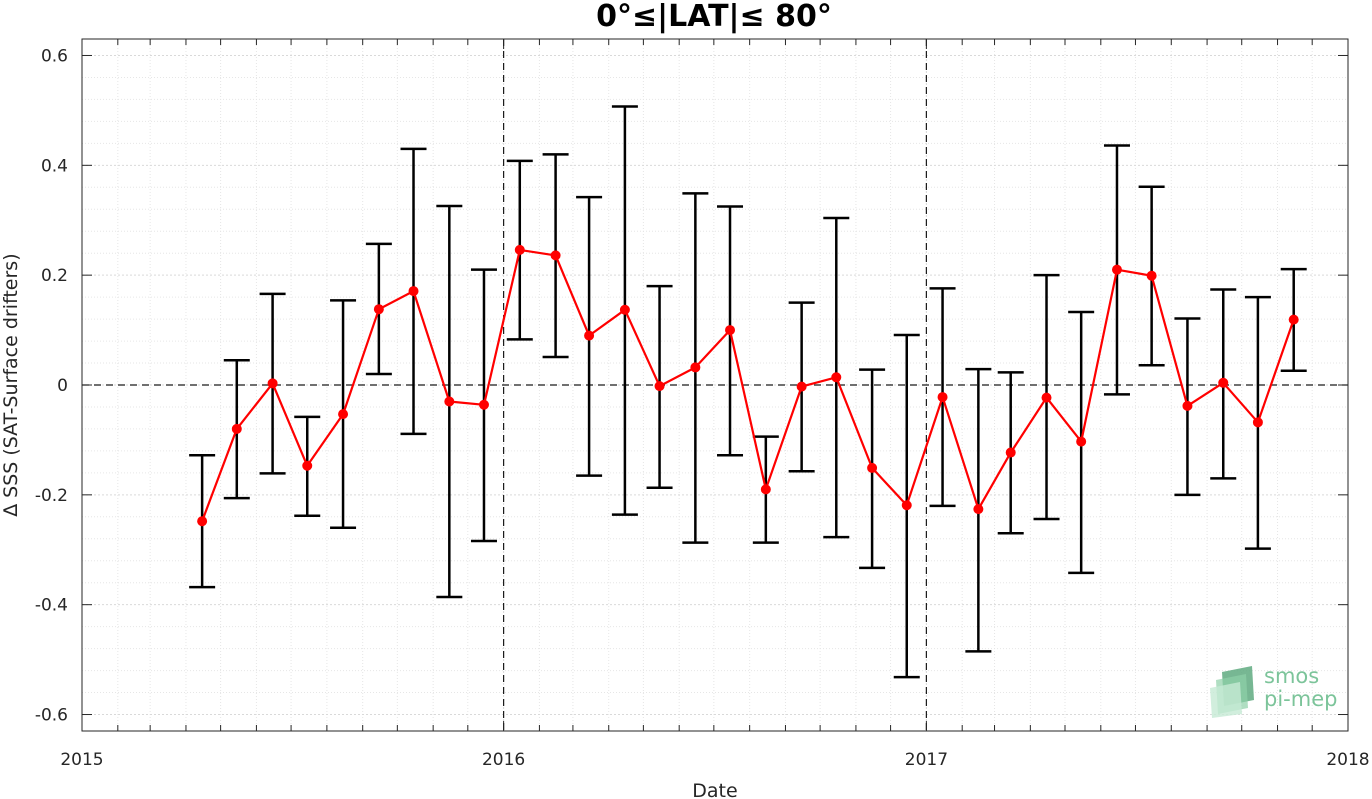 Image resolution: width=1372 pixels, height=799 pixels. What do you see at coordinates (54, 56) in the screenshot?
I see `y-tick-label: 0.6` at bounding box center [54, 56].